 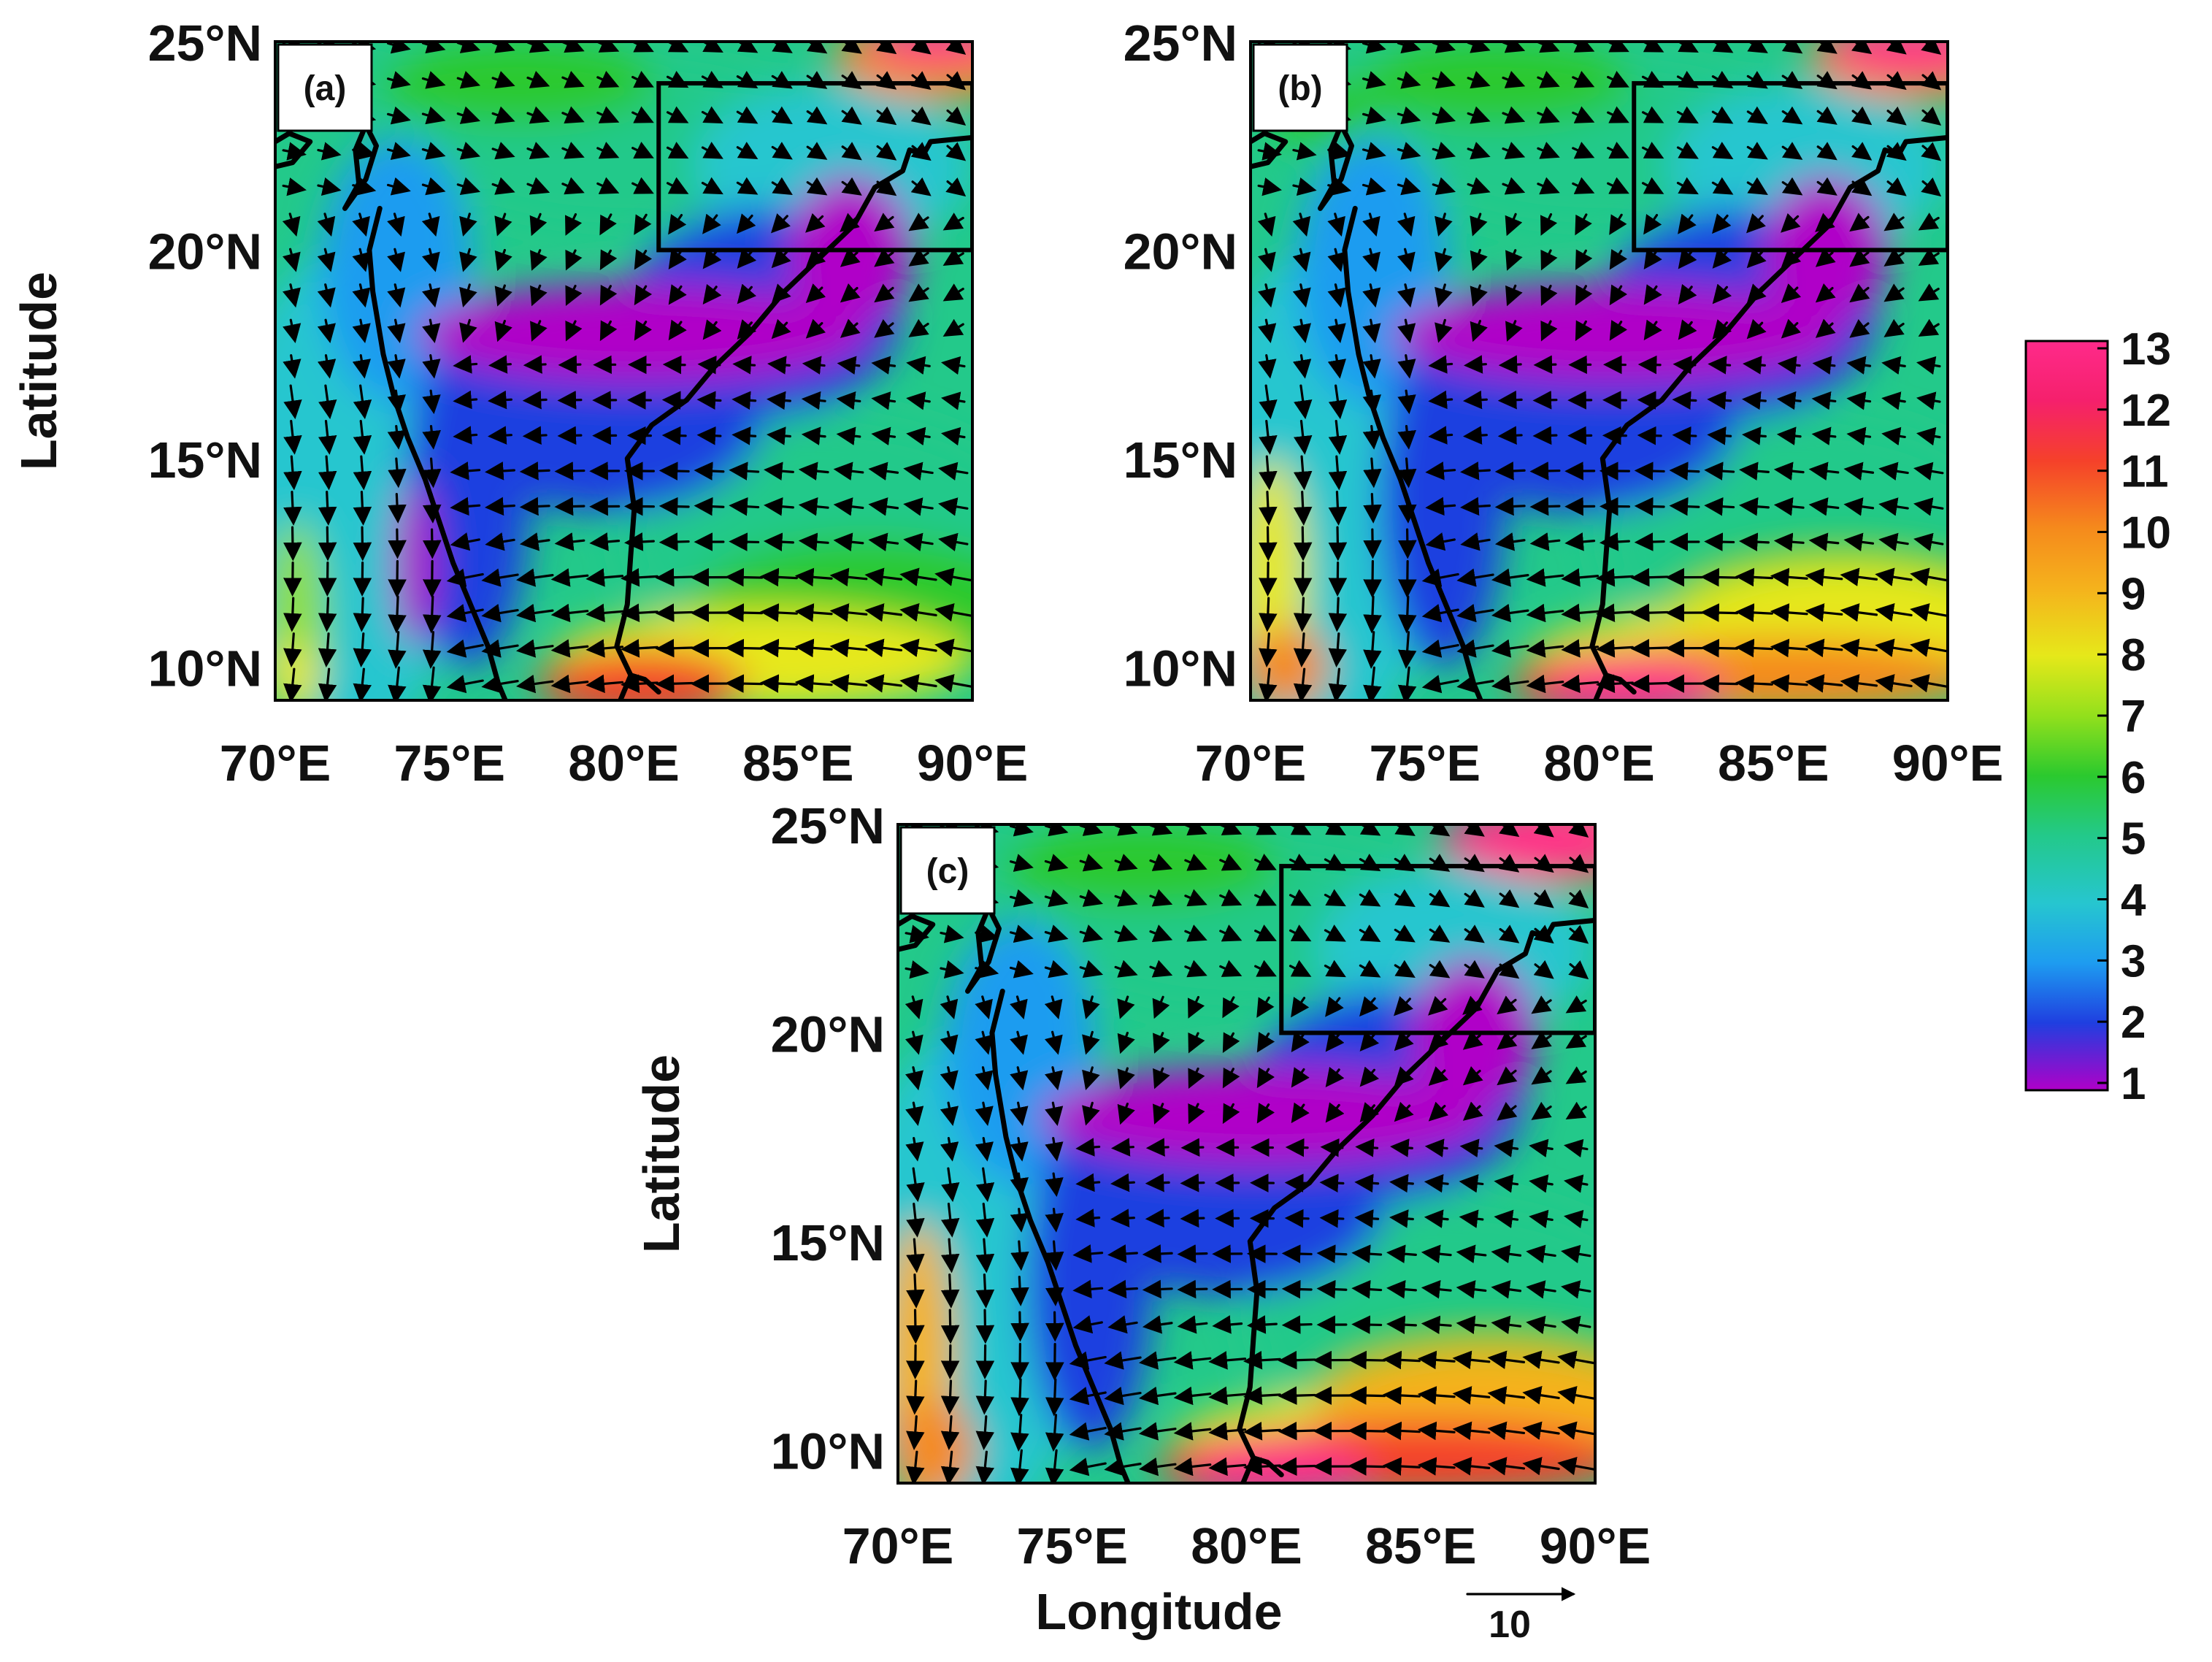 I want to click on panel-frame, so click(x=1246, y=1154).